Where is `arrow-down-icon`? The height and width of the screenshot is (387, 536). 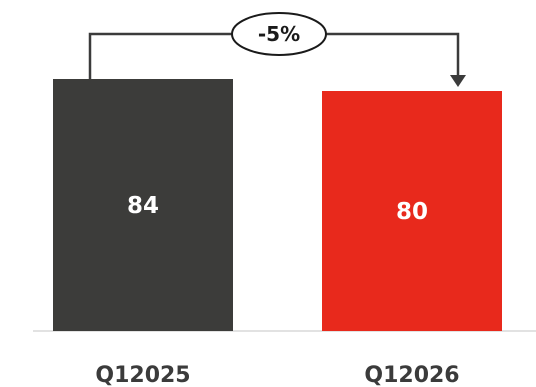
arrow-down-icon is located at coordinates (458, 81).